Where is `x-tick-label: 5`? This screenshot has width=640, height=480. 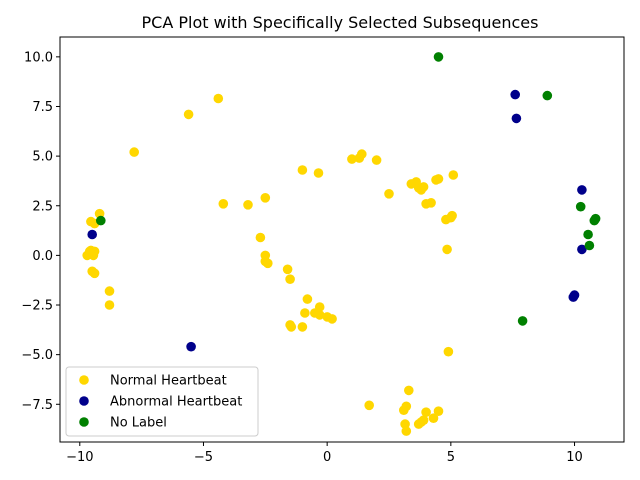 x-tick-label: 5 is located at coordinates (451, 457).